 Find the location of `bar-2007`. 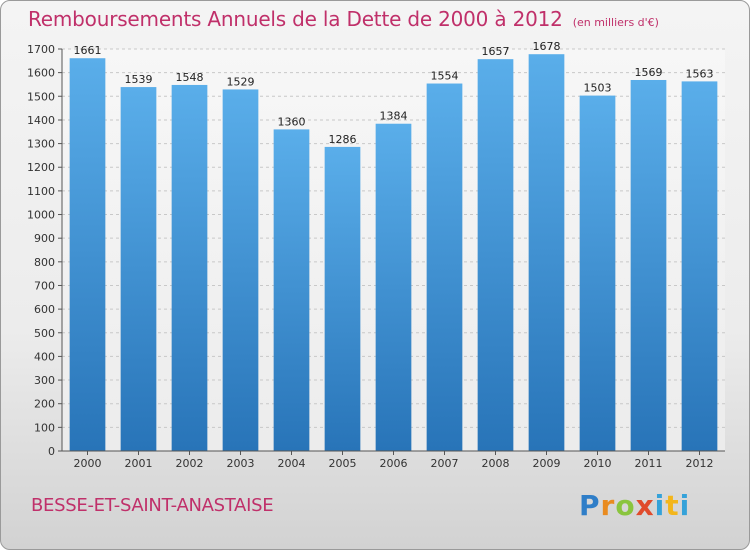

bar-2007 is located at coordinates (444, 267).